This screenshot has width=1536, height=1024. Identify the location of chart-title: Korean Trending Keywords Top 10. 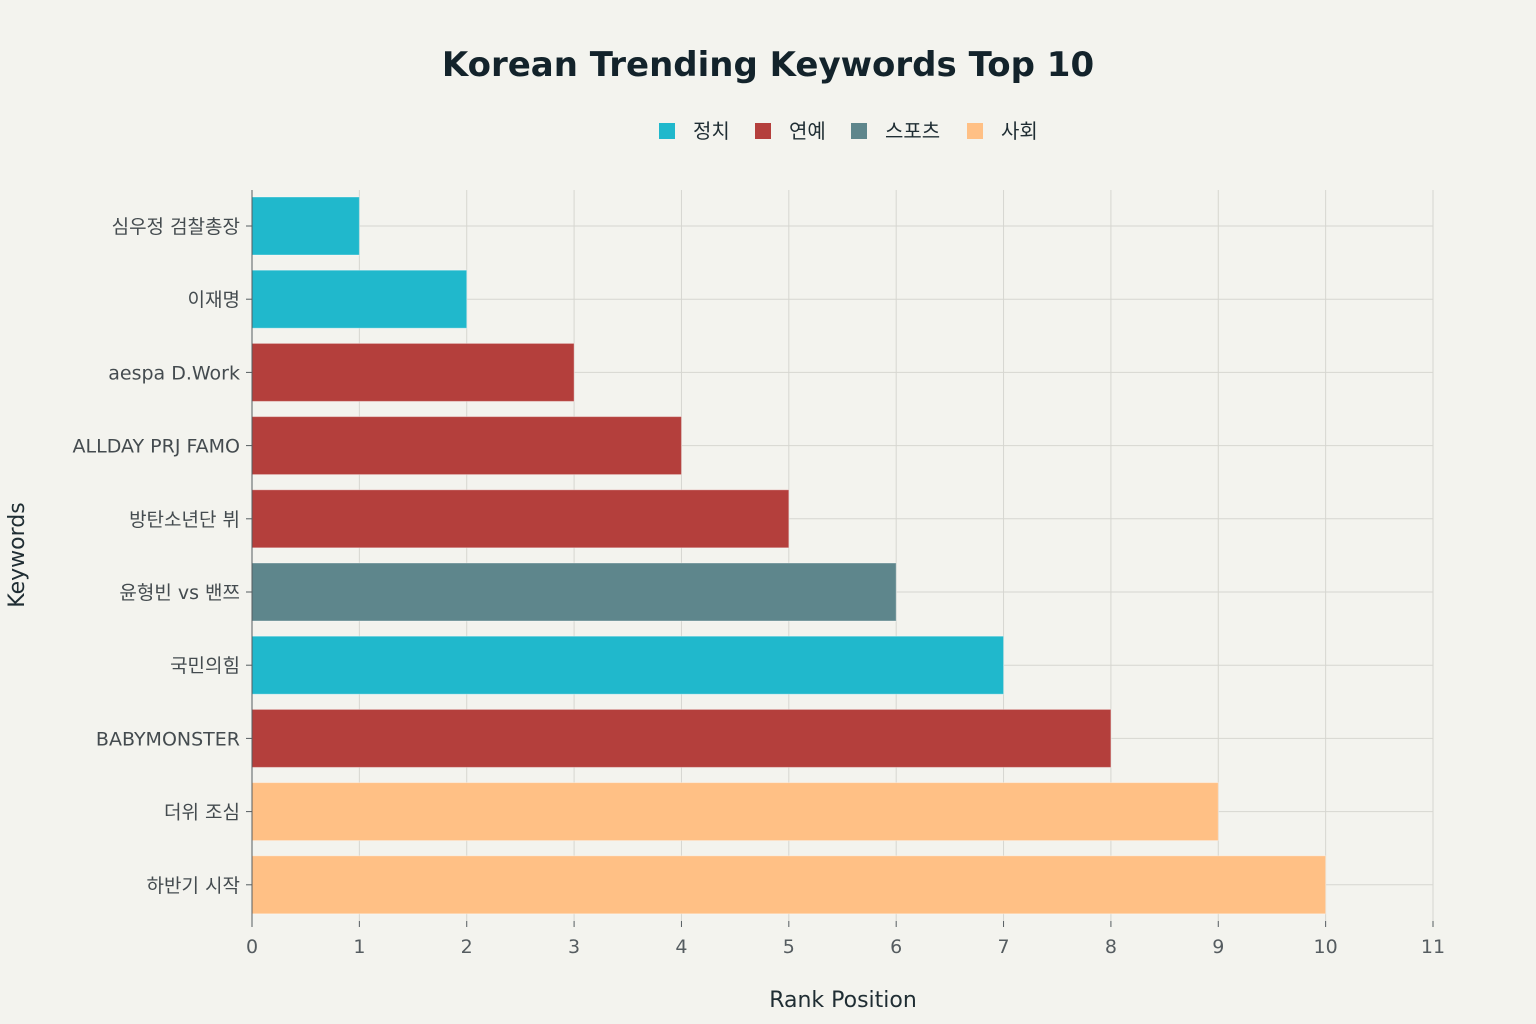
(768, 65).